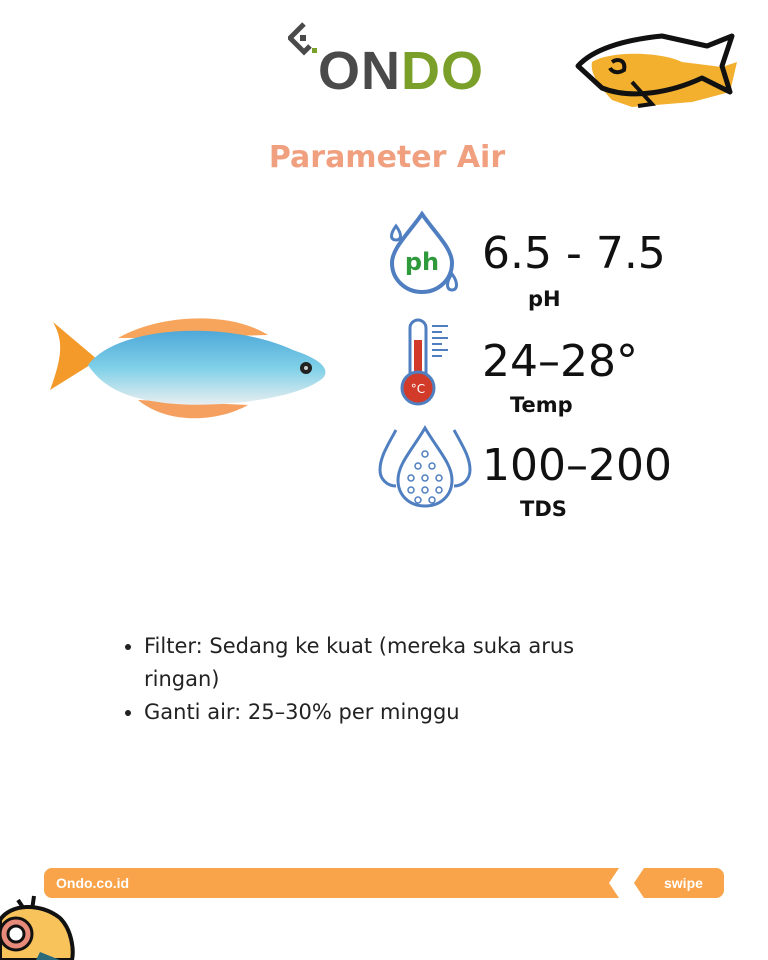 This screenshot has width=768, height=960. What do you see at coordinates (394, 712) in the screenshot?
I see `list-item: Ganti air: 25–30% per minggu` at bounding box center [394, 712].